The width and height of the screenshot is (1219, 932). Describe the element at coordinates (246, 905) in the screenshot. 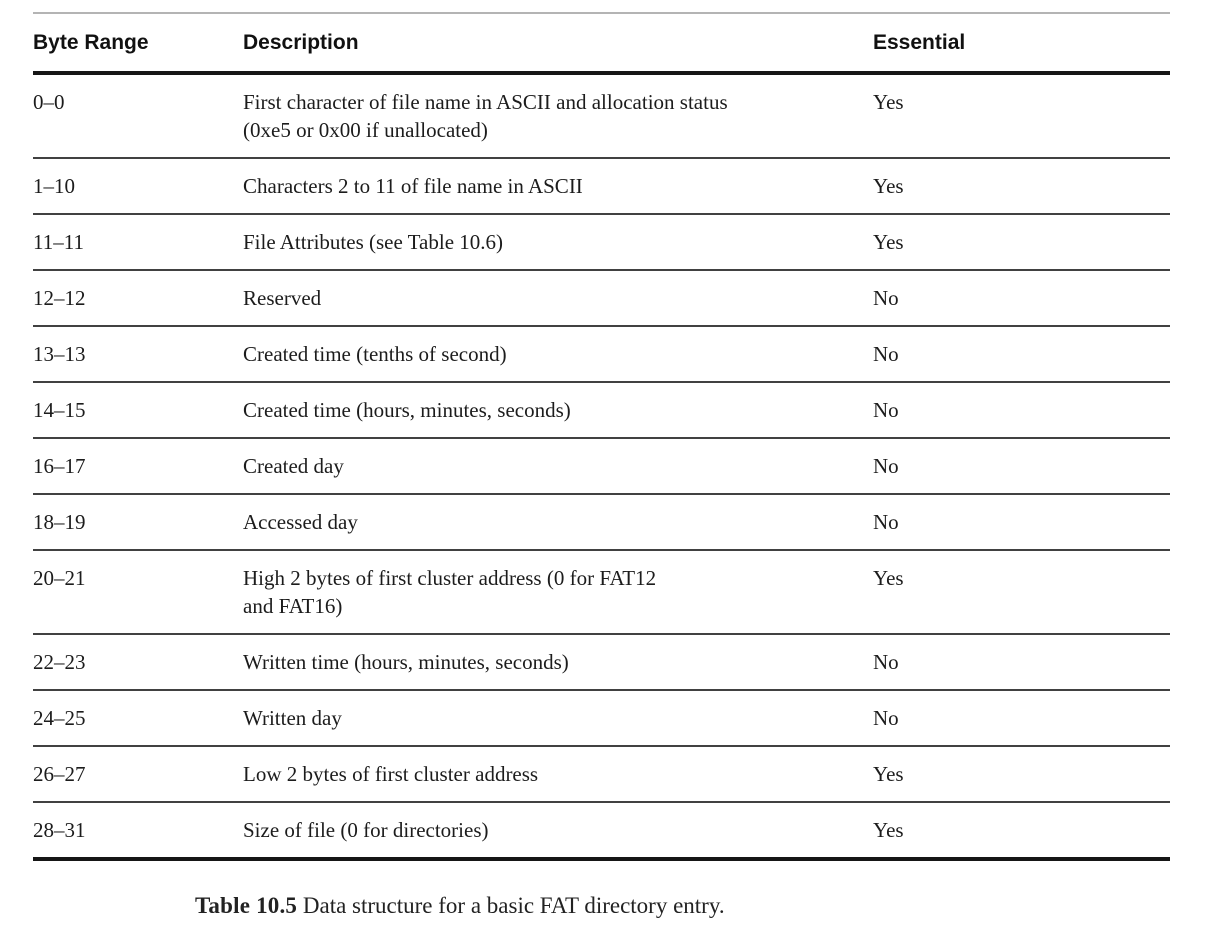

I see `table-caption-label: Table 10.5` at that location.